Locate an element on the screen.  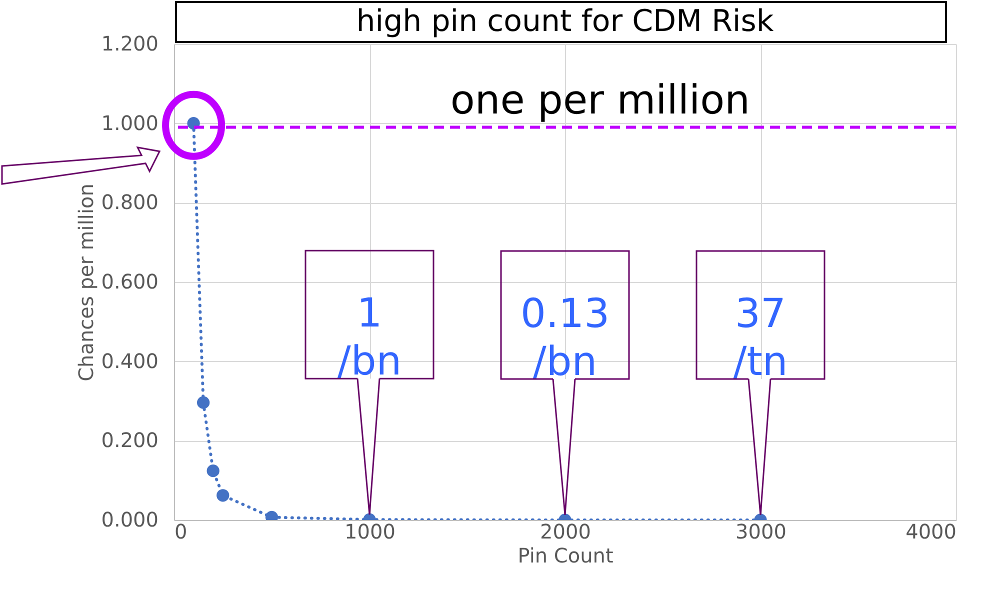
annotation: 0.13 /bn is located at coordinates (565, 337).